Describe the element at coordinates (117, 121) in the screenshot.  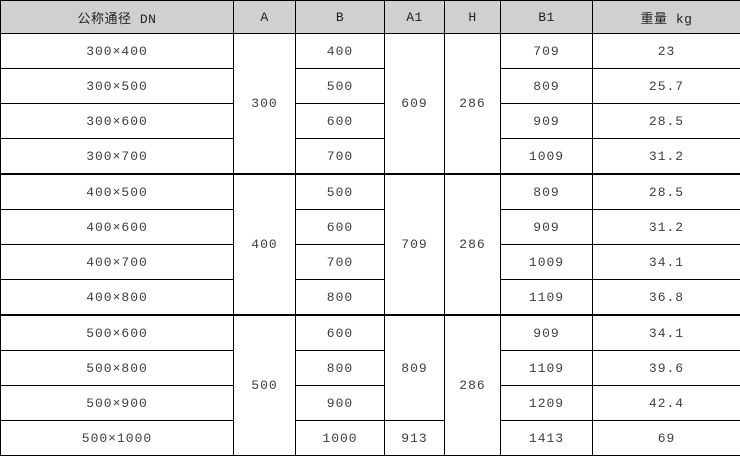
I see `cell-dn: 300×600` at that location.